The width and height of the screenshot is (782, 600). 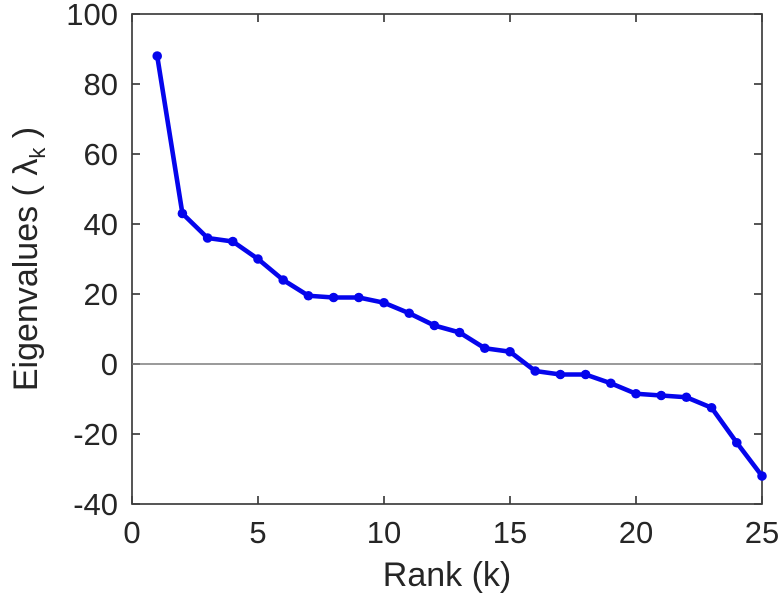 I want to click on y-axis-label-prefix: Eigenvalues (, so click(x=26, y=283).